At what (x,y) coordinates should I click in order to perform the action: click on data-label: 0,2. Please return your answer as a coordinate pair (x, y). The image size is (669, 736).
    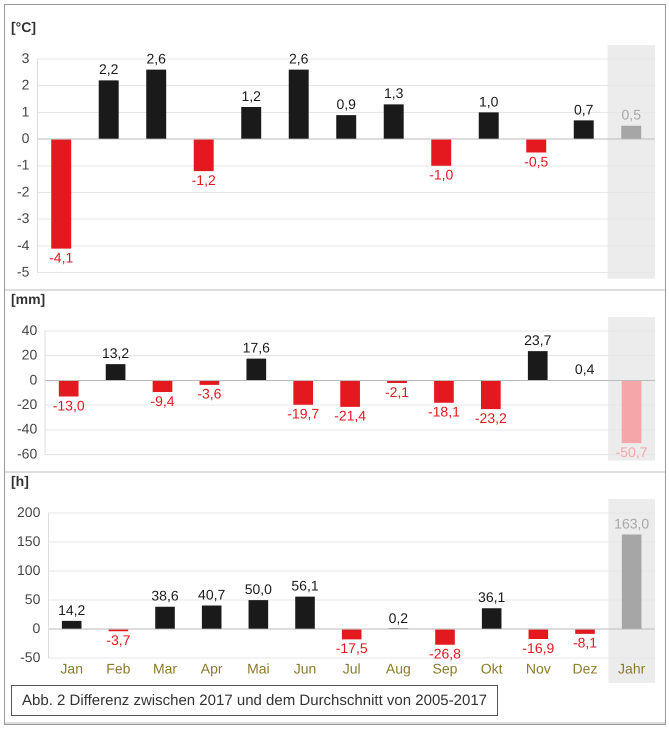
    Looking at the image, I should click on (398, 618).